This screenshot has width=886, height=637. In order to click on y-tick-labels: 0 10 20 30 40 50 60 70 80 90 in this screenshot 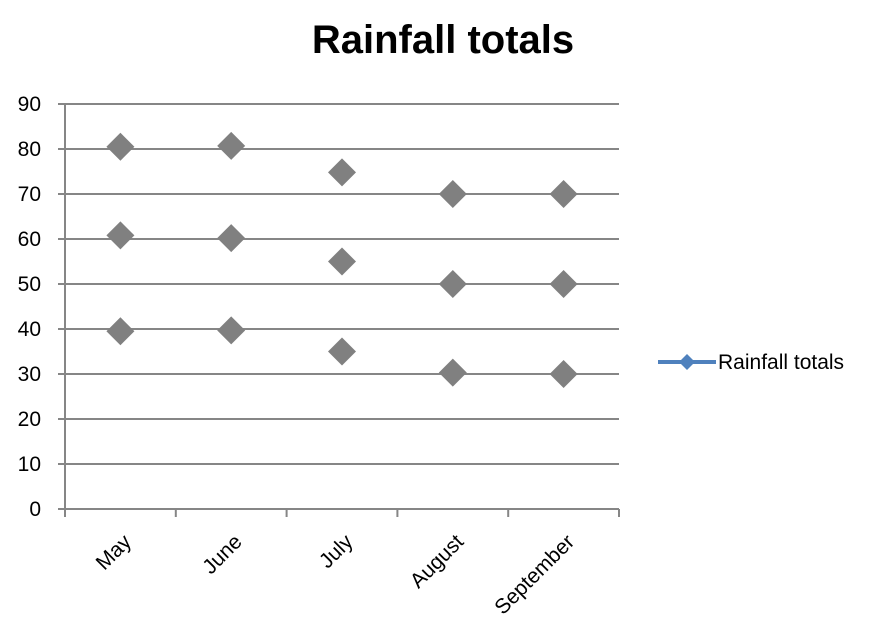, I will do `click(29, 307)`.